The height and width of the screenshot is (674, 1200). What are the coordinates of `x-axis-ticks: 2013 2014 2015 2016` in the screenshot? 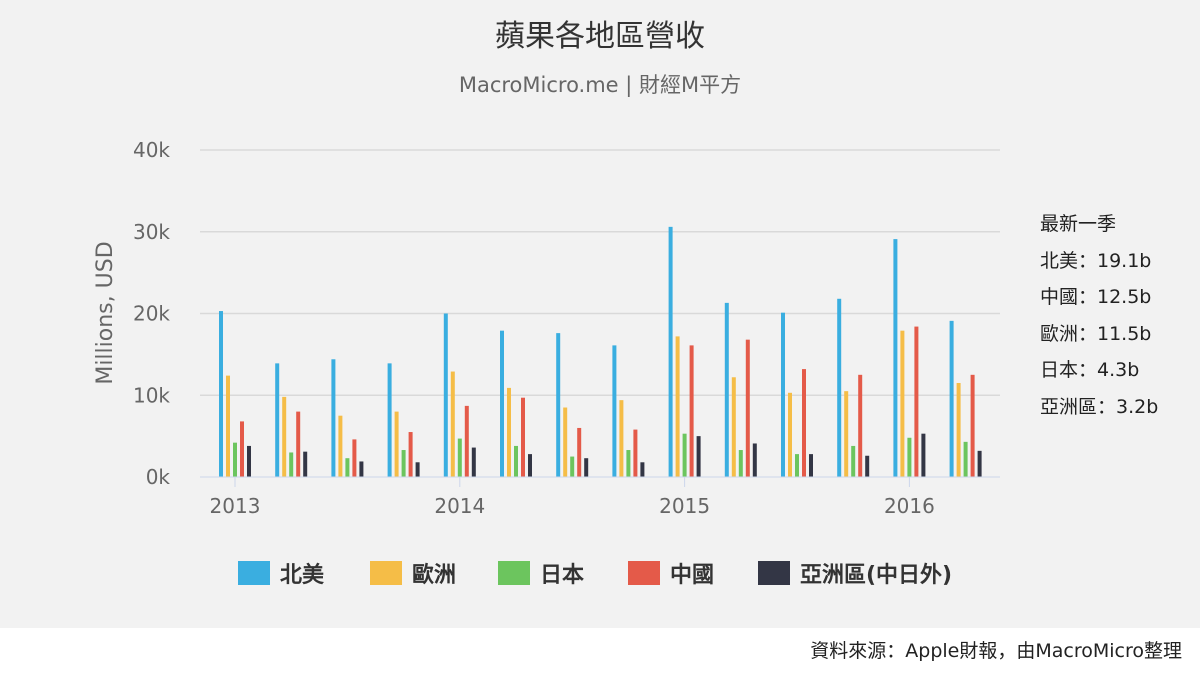 It's located at (572, 497).